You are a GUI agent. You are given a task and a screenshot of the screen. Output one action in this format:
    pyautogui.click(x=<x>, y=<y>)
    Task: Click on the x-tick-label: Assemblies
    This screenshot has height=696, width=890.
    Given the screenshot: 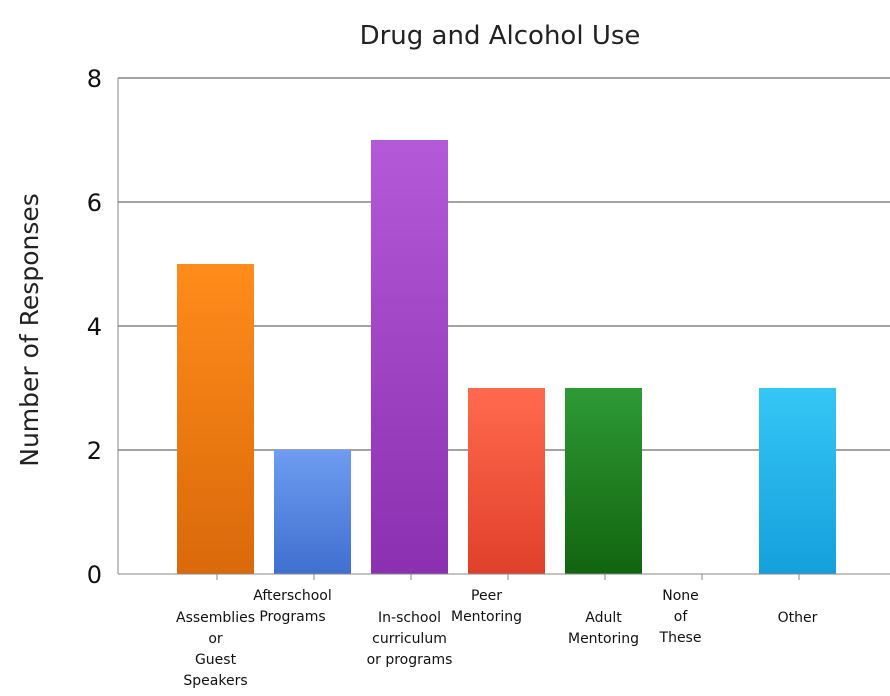 What is the action you would take?
    pyautogui.click(x=215, y=618)
    